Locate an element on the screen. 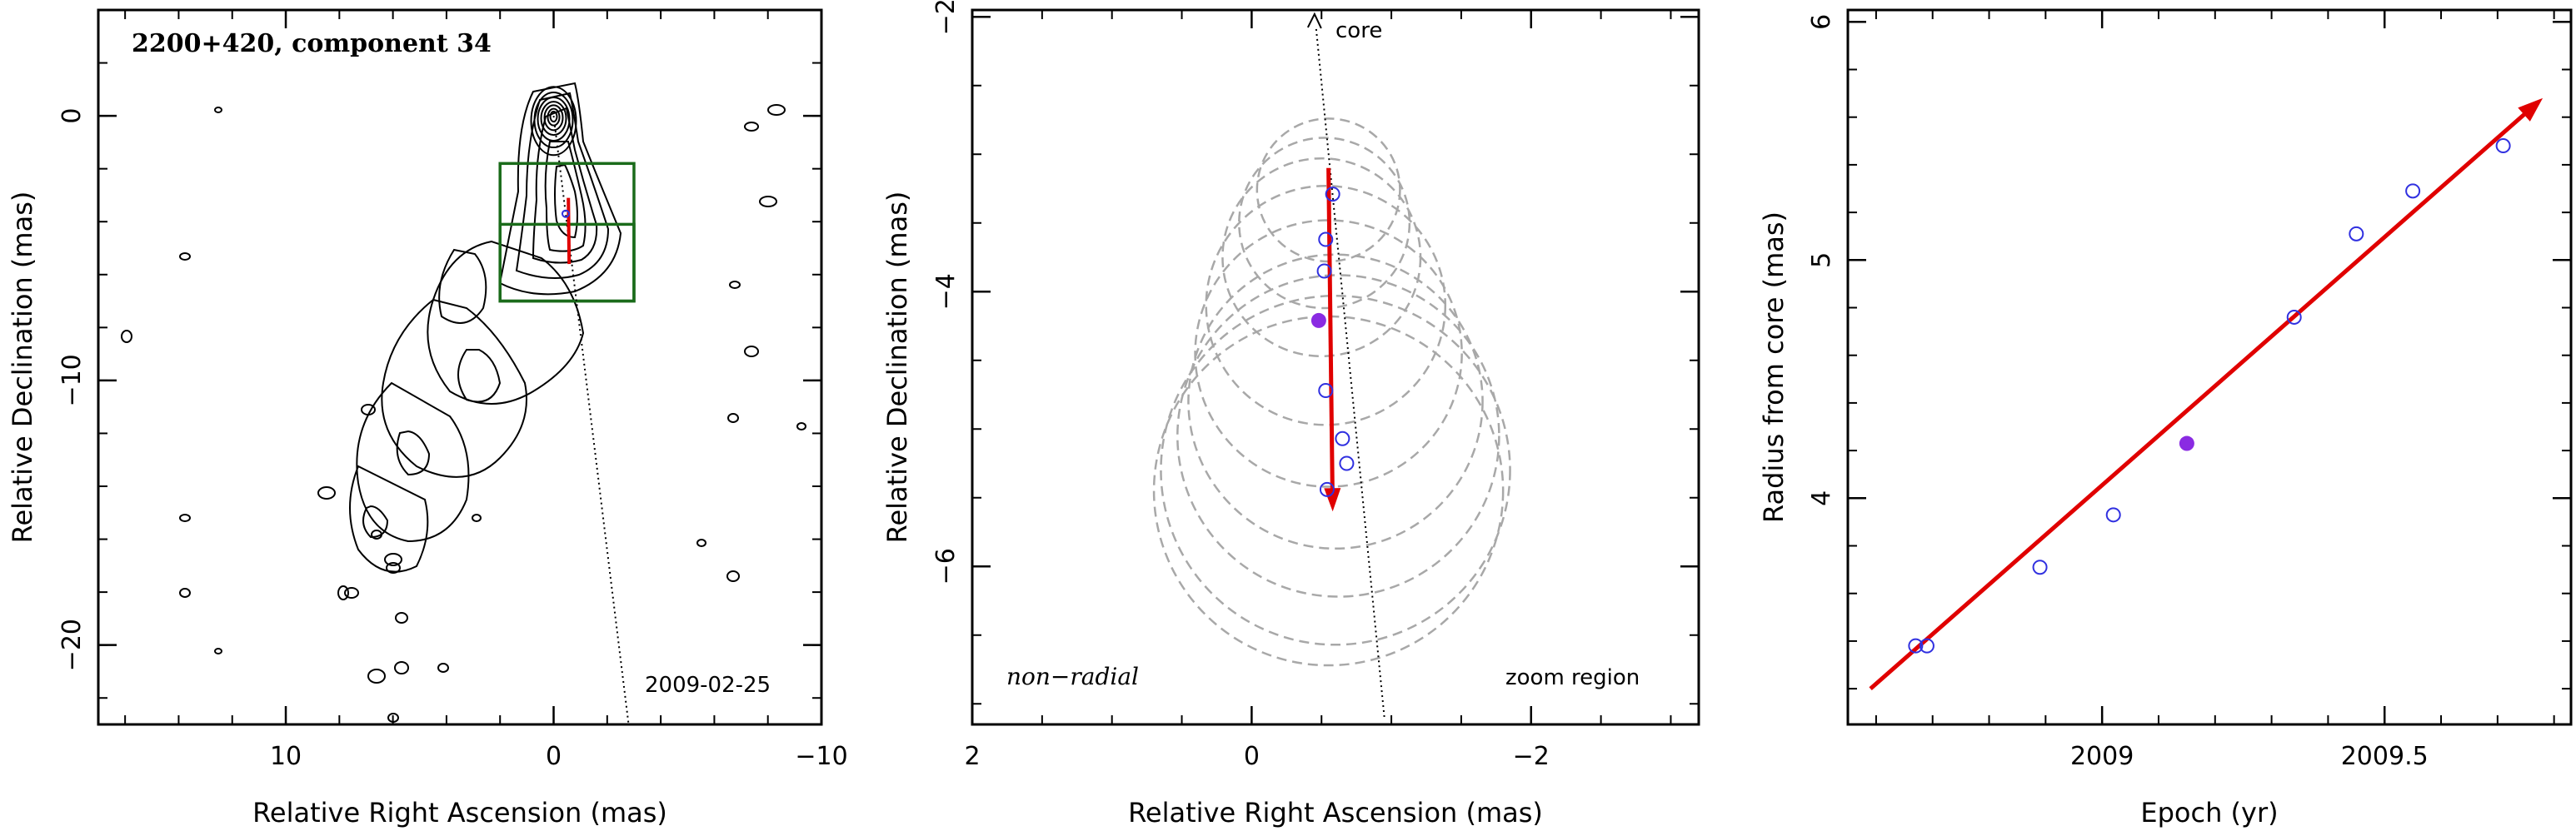 This screenshot has height=836, width=2576. panel1-ytick-label: 0 is located at coordinates (72, 116).